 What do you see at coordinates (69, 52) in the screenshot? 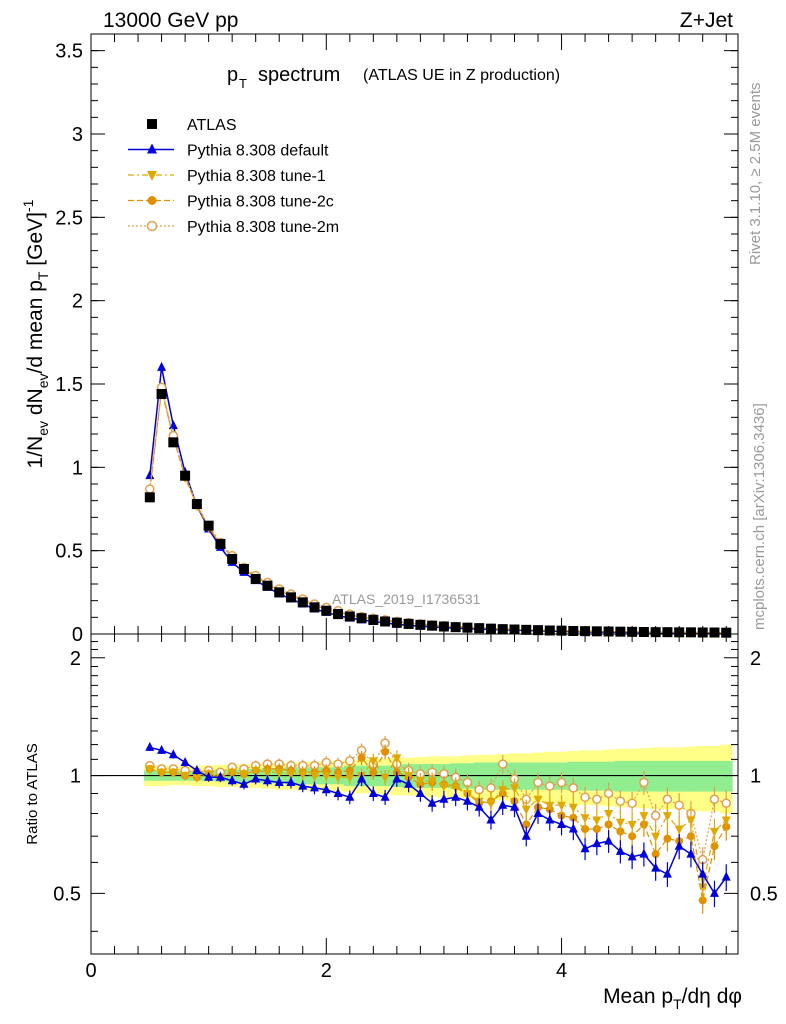
I see `main-y-tick-label: 3.5` at bounding box center [69, 52].